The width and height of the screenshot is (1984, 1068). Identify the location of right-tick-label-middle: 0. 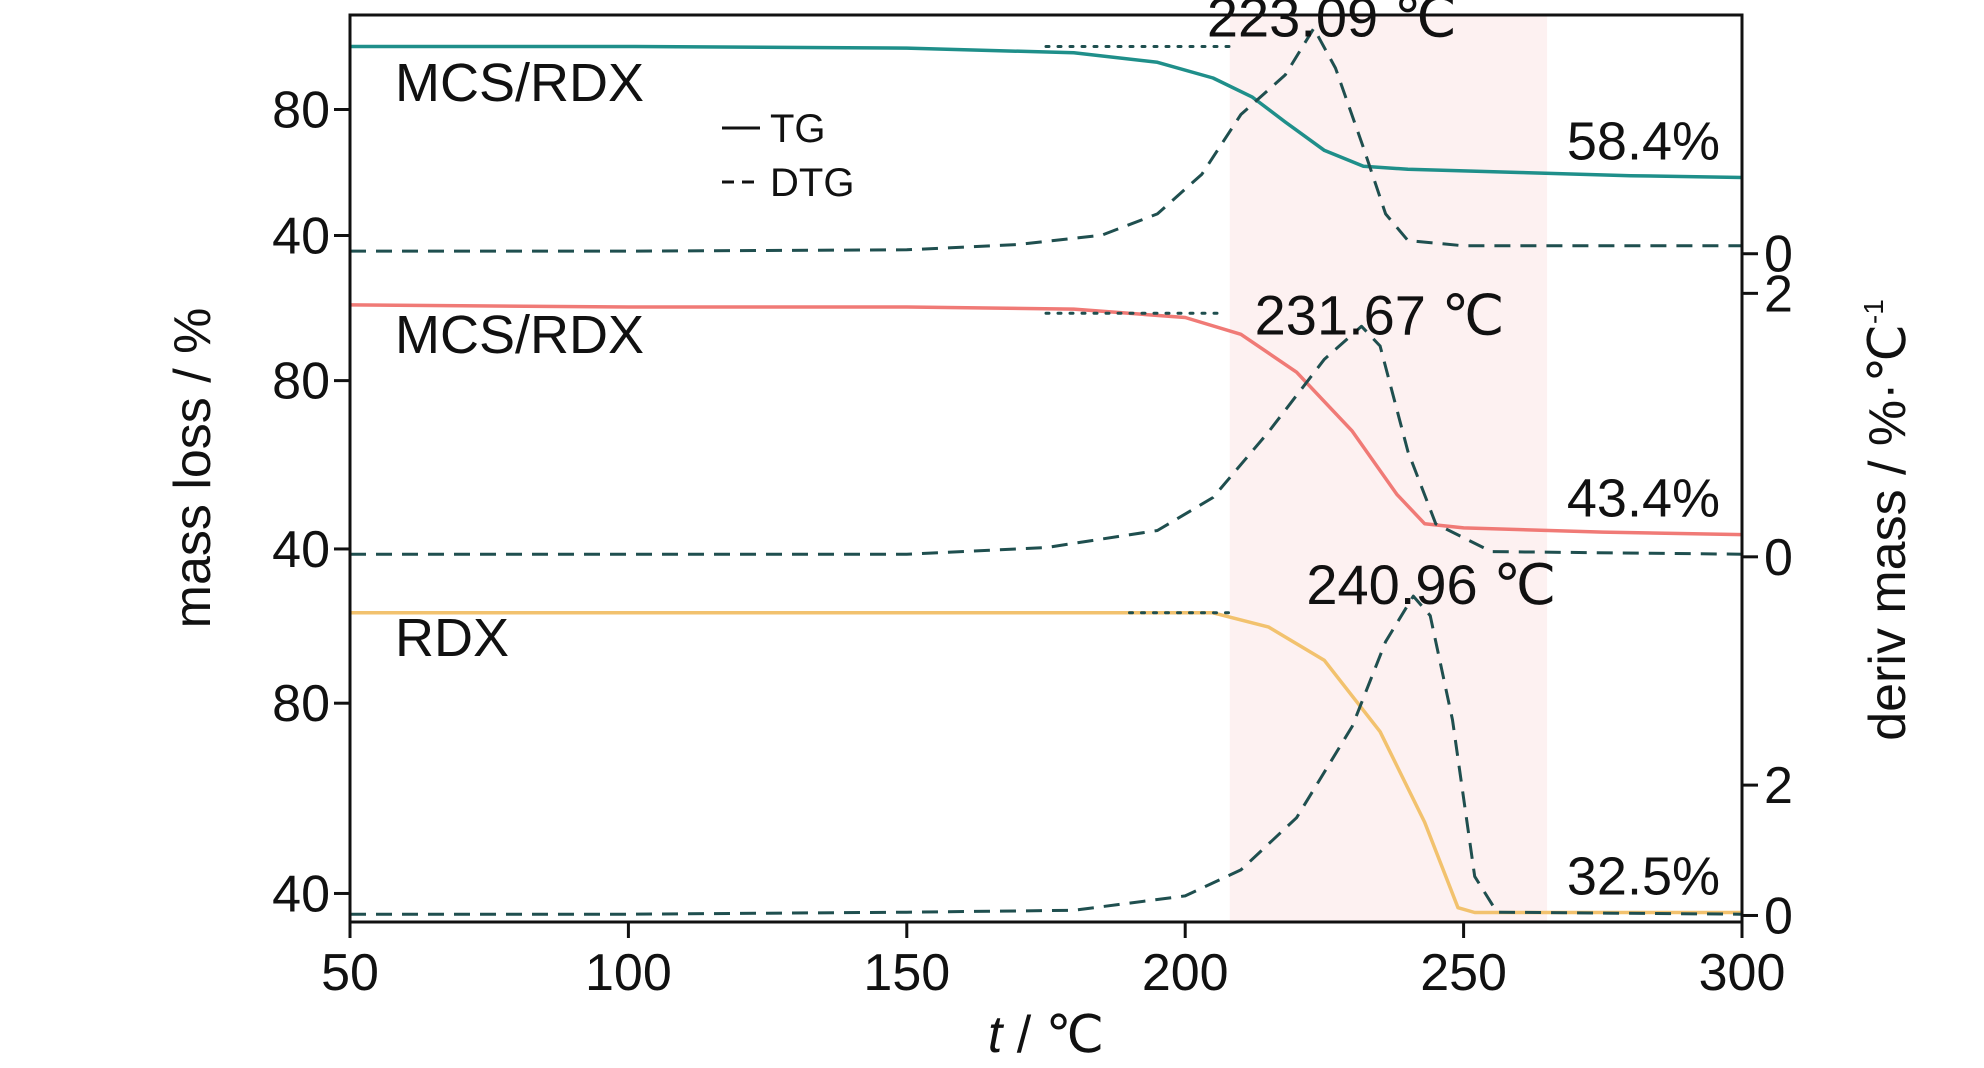
(1778, 558).